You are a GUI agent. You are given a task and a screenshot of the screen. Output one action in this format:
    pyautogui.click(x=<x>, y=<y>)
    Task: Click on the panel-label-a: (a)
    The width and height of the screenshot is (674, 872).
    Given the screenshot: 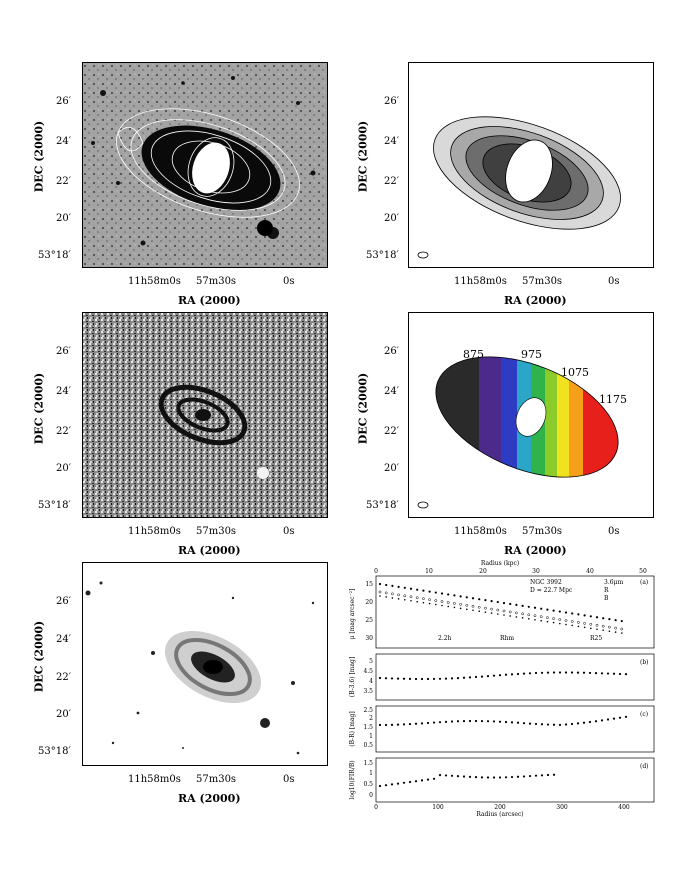 What is the action you would take?
    pyautogui.click(x=644, y=582)
    